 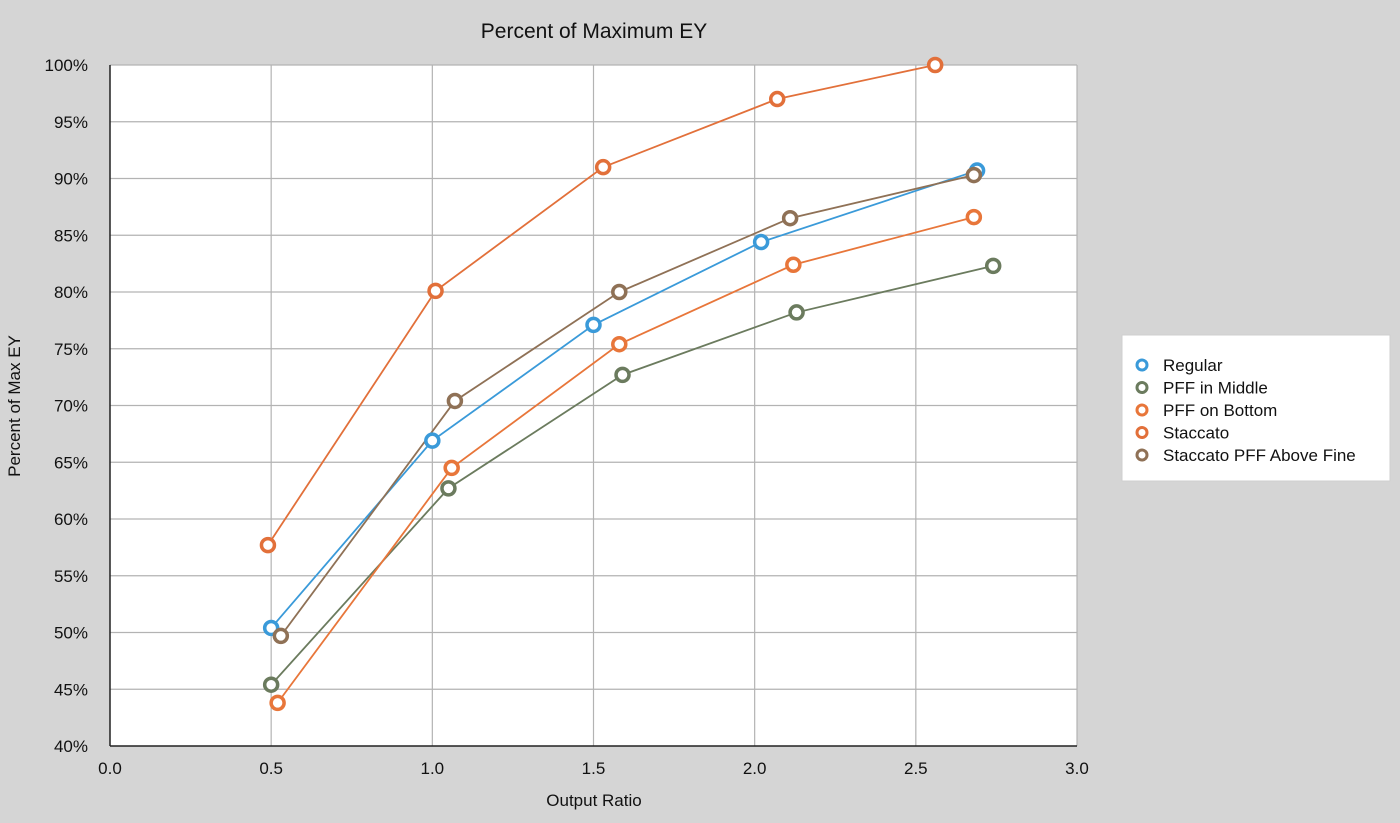 What do you see at coordinates (71, 519) in the screenshot?
I see `y-tick-label: 60%` at bounding box center [71, 519].